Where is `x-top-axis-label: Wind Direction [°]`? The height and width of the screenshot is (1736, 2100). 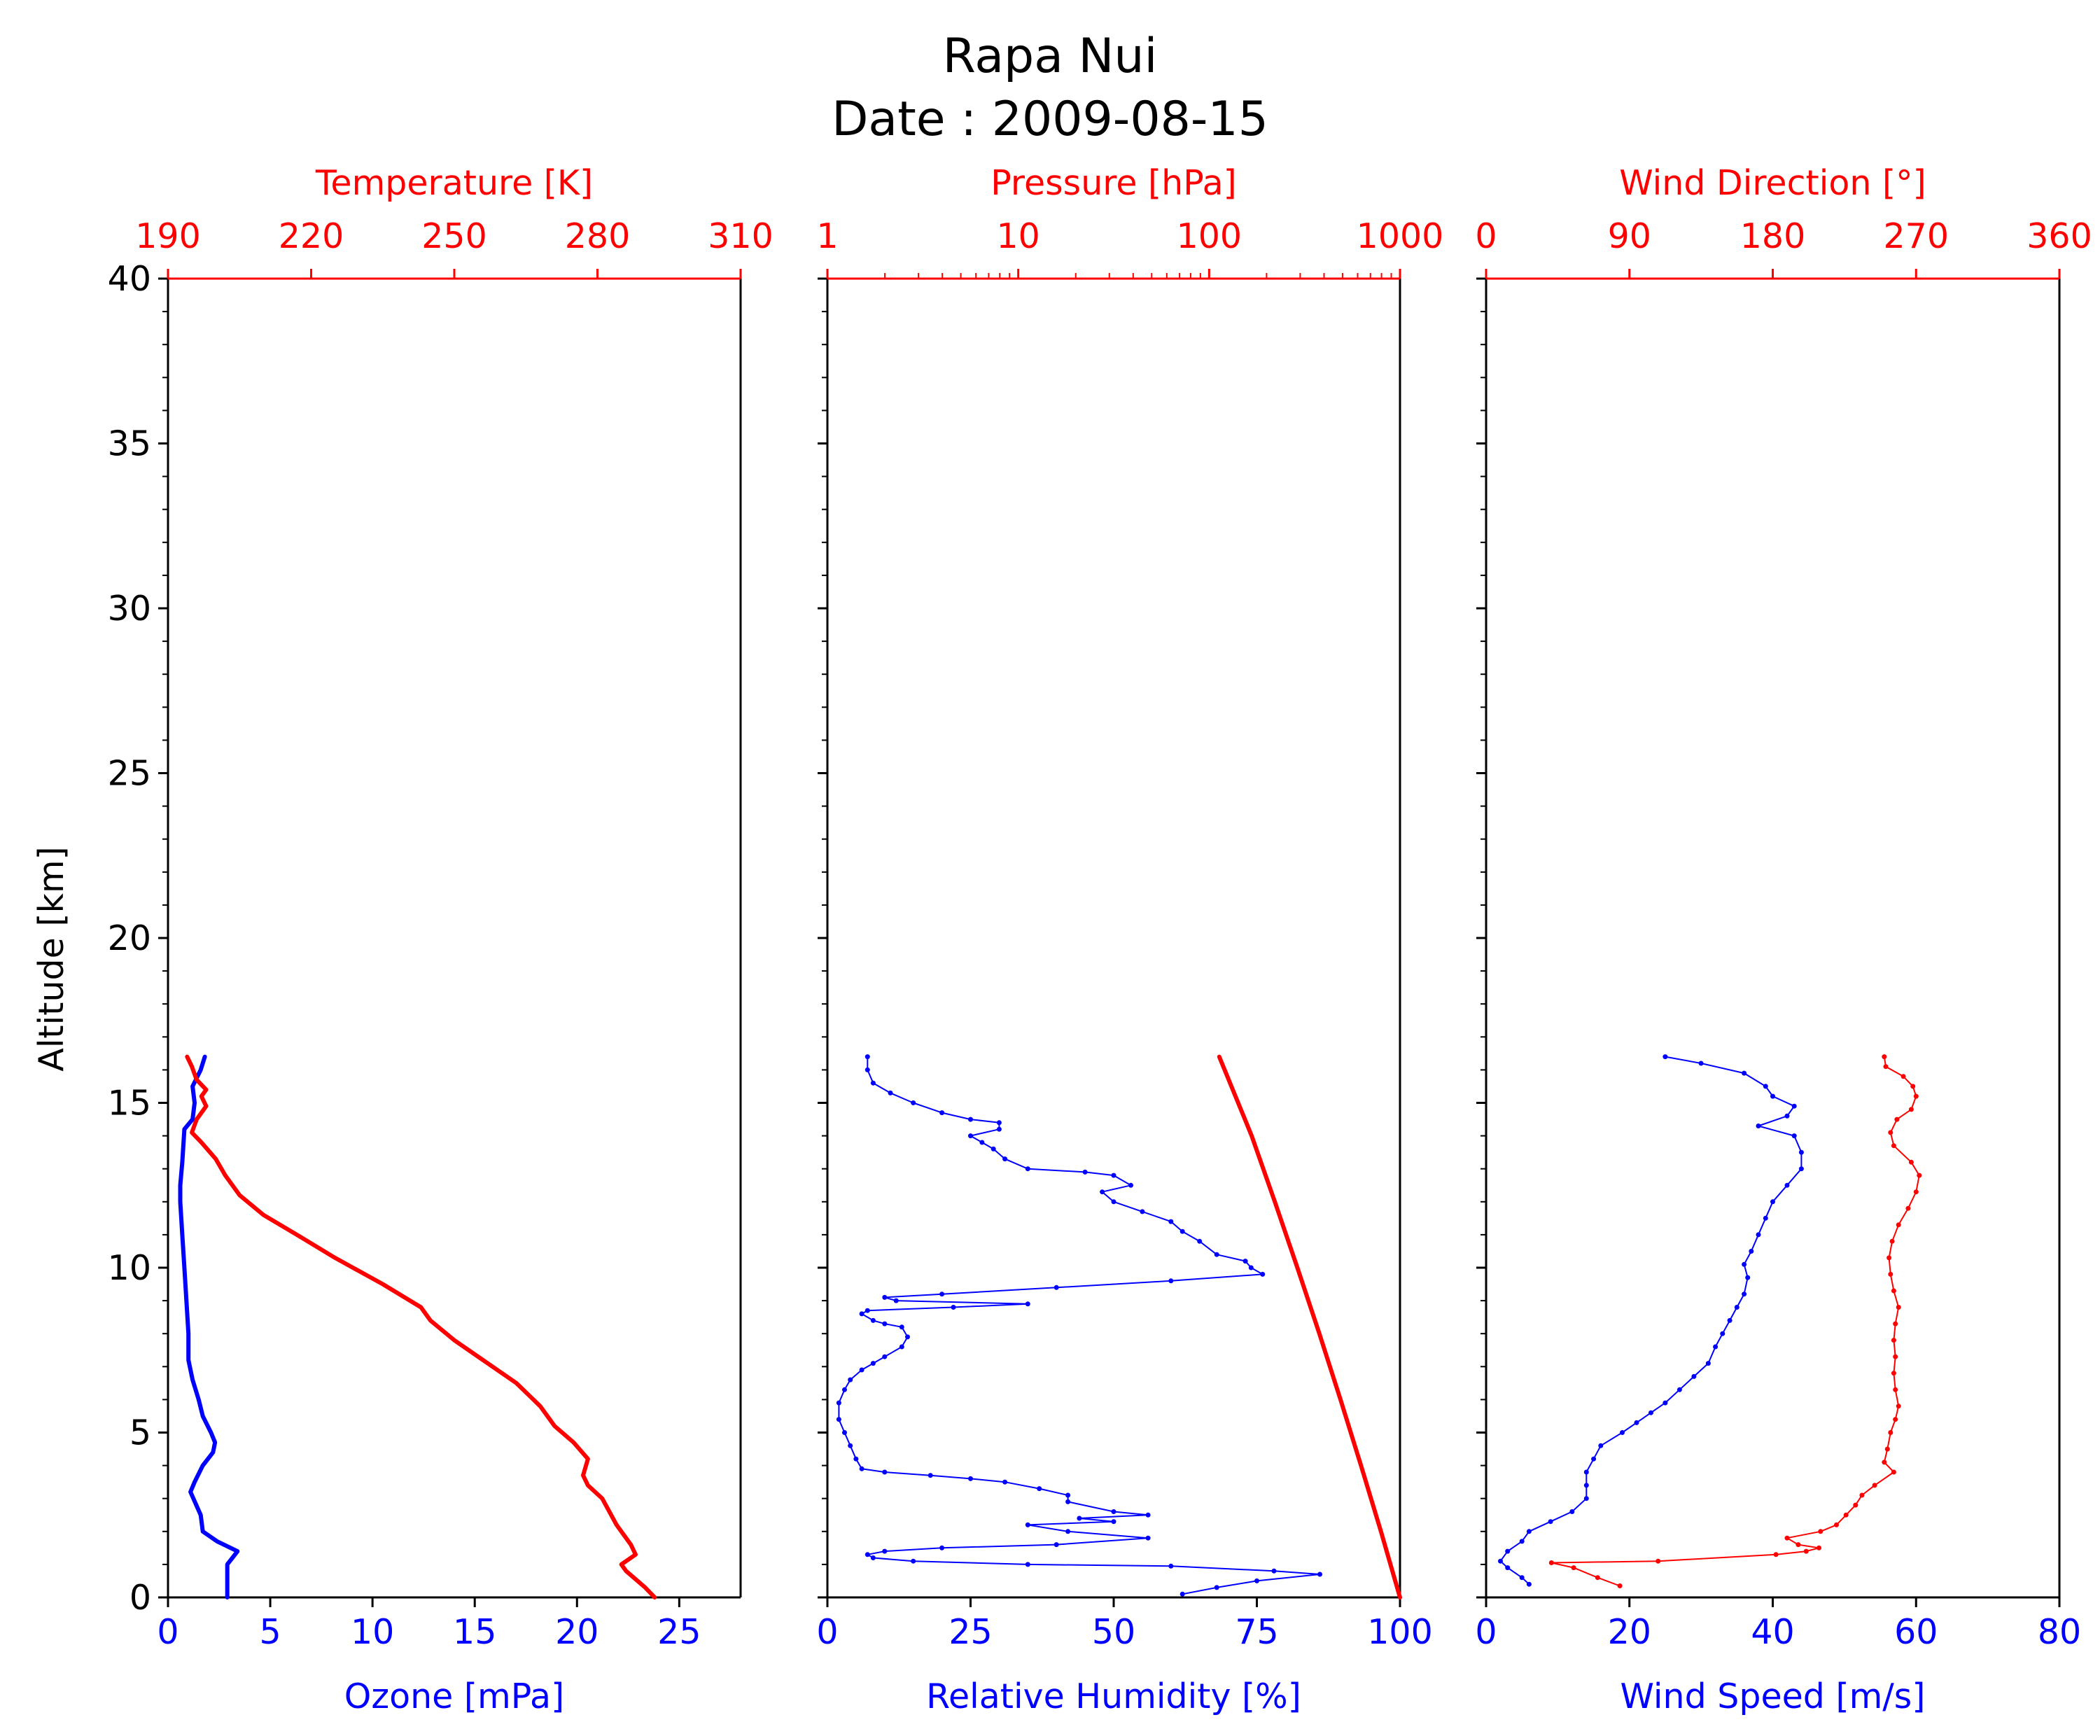
x-top-axis-label: Wind Direction [°] is located at coordinates (1772, 183).